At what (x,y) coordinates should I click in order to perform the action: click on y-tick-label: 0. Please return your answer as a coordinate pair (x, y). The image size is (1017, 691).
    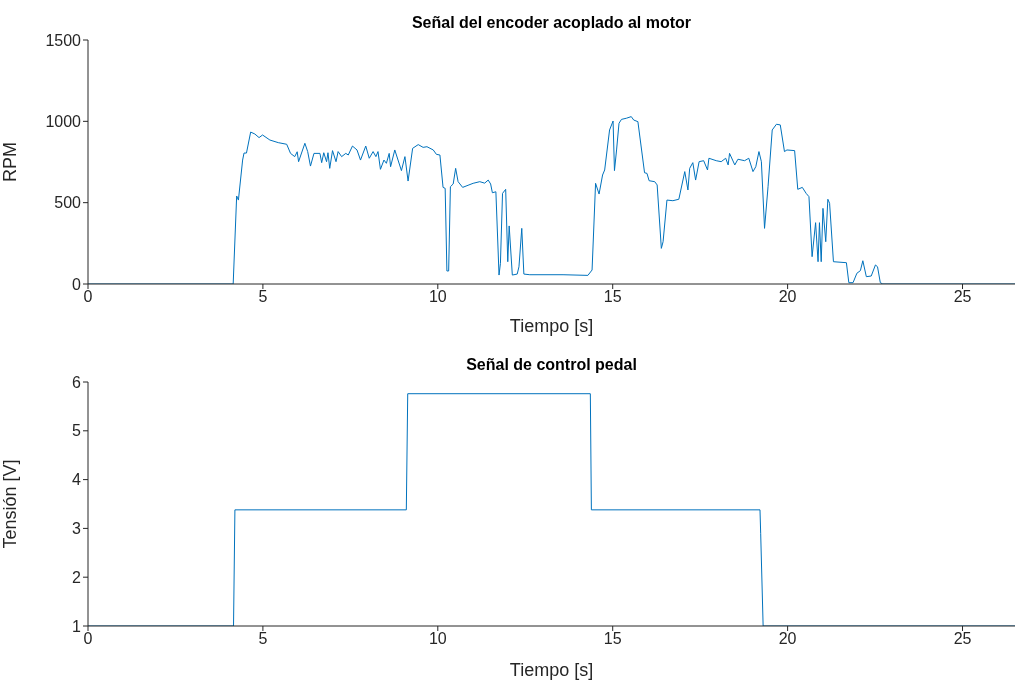
    Looking at the image, I should click on (77, 284).